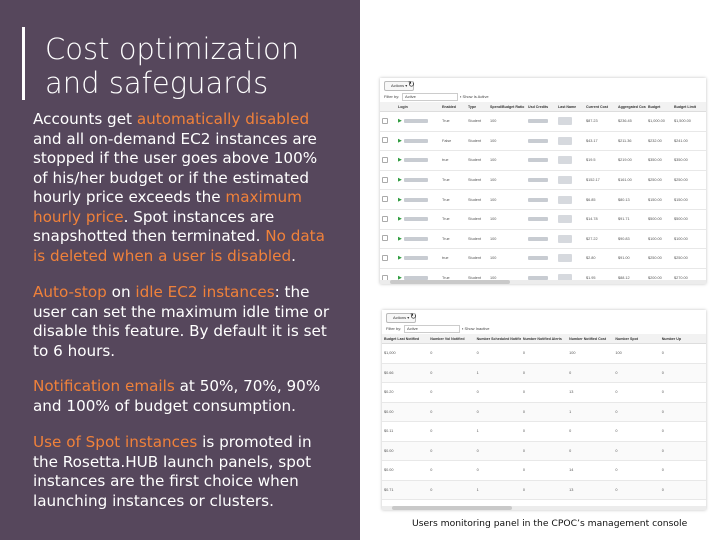 Image resolution: width=720 pixels, height=540 pixels. Describe the element at coordinates (544, 353) in the screenshot. I see `table-row: $1,000 0 0 0 100 100 0` at that location.